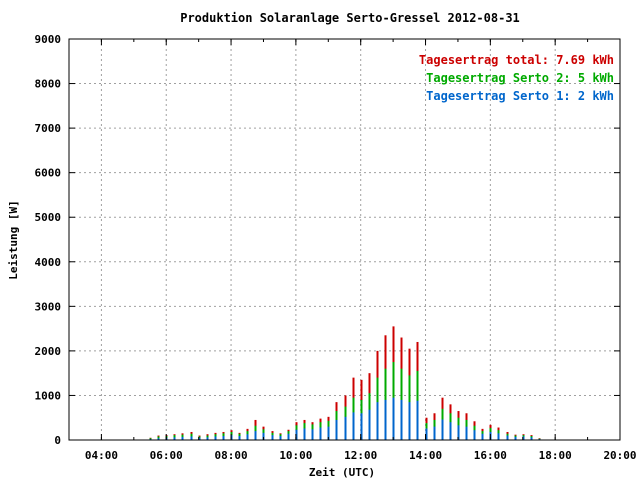 This screenshot has height=480, width=640. What do you see at coordinates (48, 39) in the screenshot?
I see `y-tick-label: 9000` at bounding box center [48, 39].